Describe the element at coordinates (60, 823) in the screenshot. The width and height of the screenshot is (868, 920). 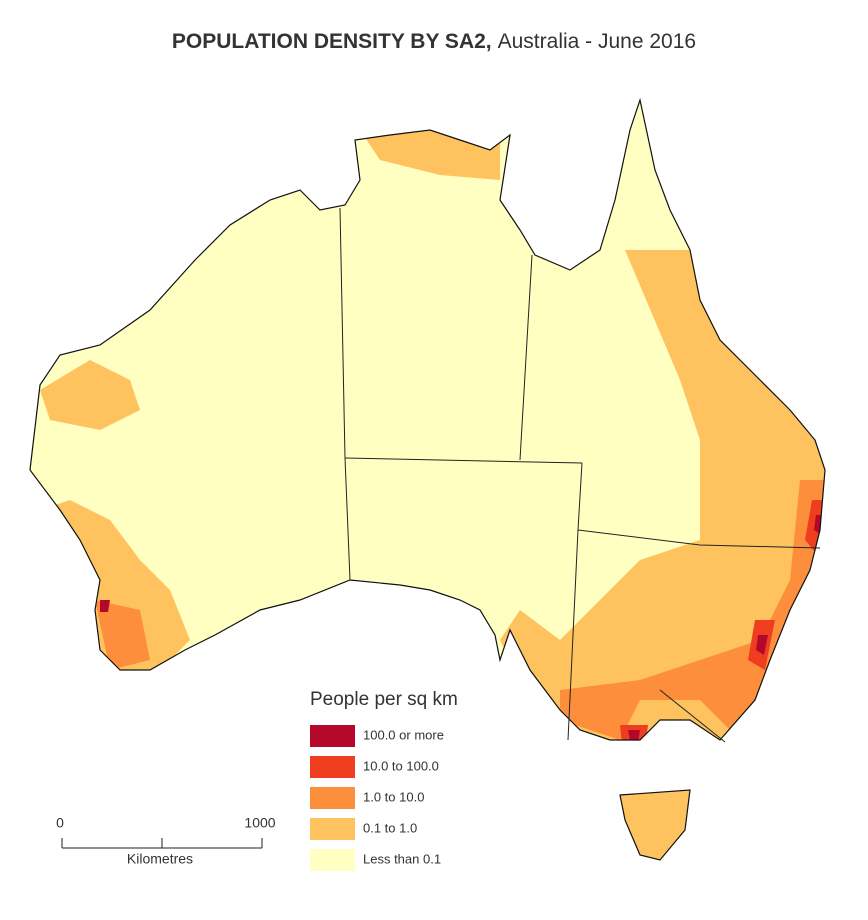
I see `scale-start: 0` at that location.